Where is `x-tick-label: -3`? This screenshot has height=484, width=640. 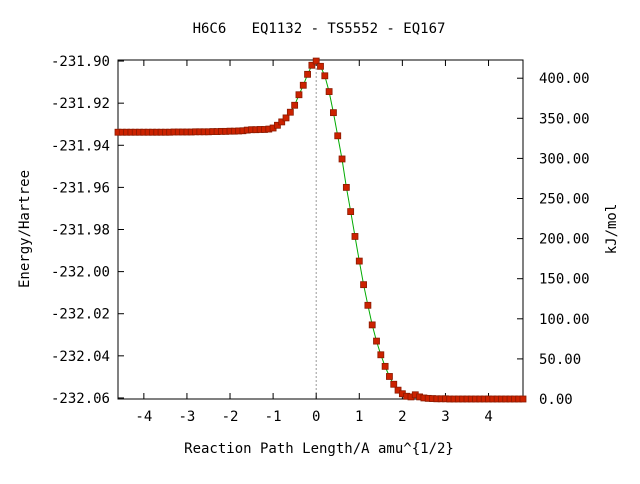 x-tick-label: -3 is located at coordinates (187, 417).